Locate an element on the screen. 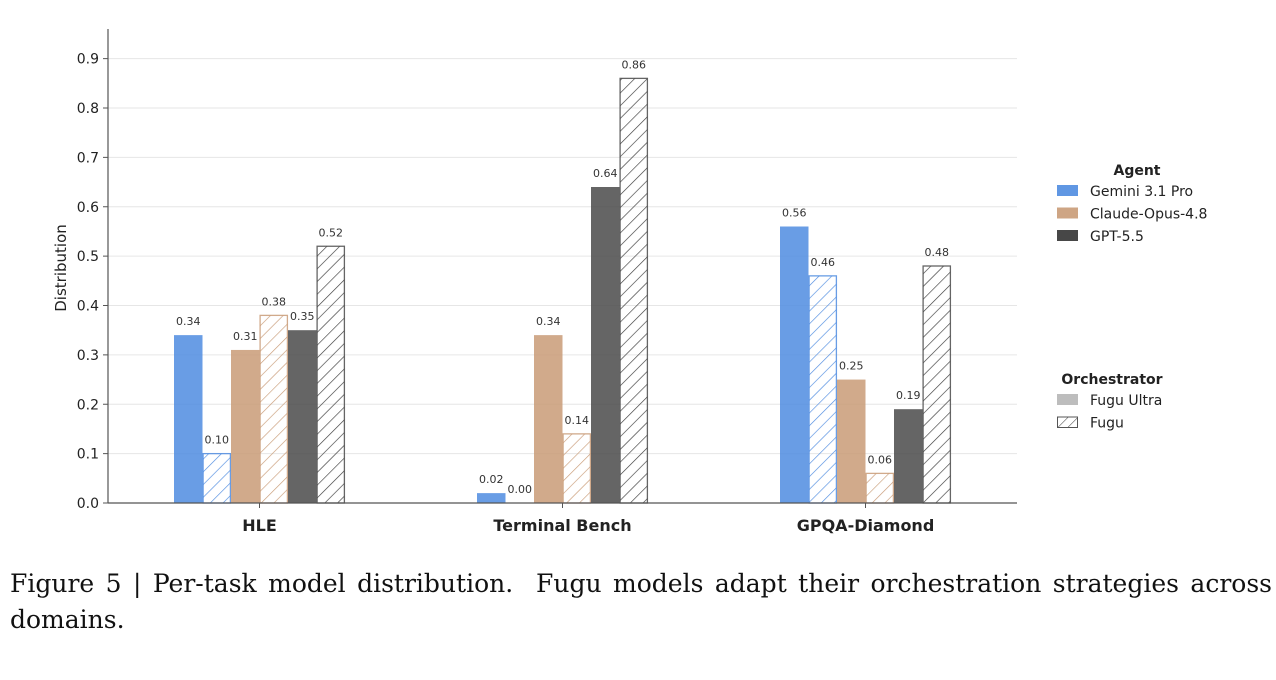  data-label: 0.86 is located at coordinates (634, 64).